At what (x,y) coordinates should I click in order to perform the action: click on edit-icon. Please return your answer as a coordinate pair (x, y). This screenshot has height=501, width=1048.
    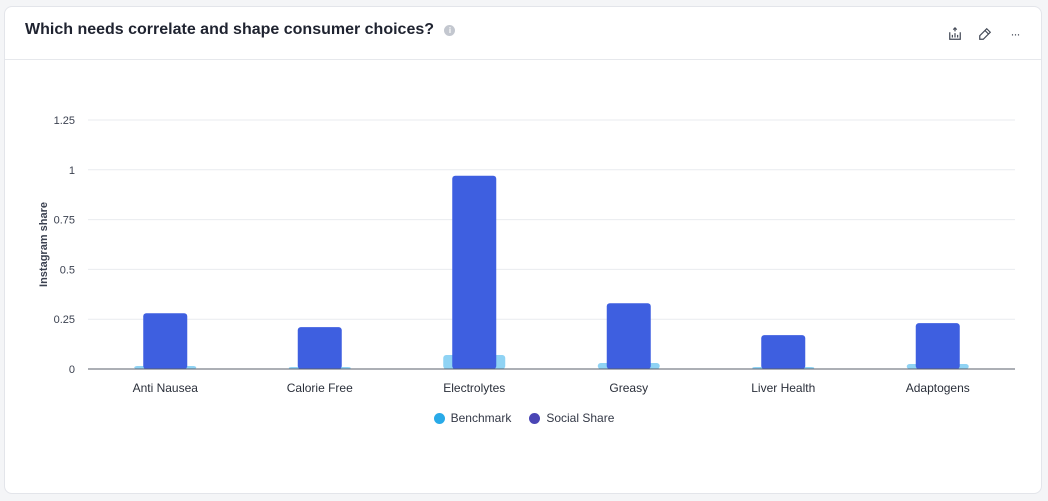
    Looking at the image, I should click on (985, 34).